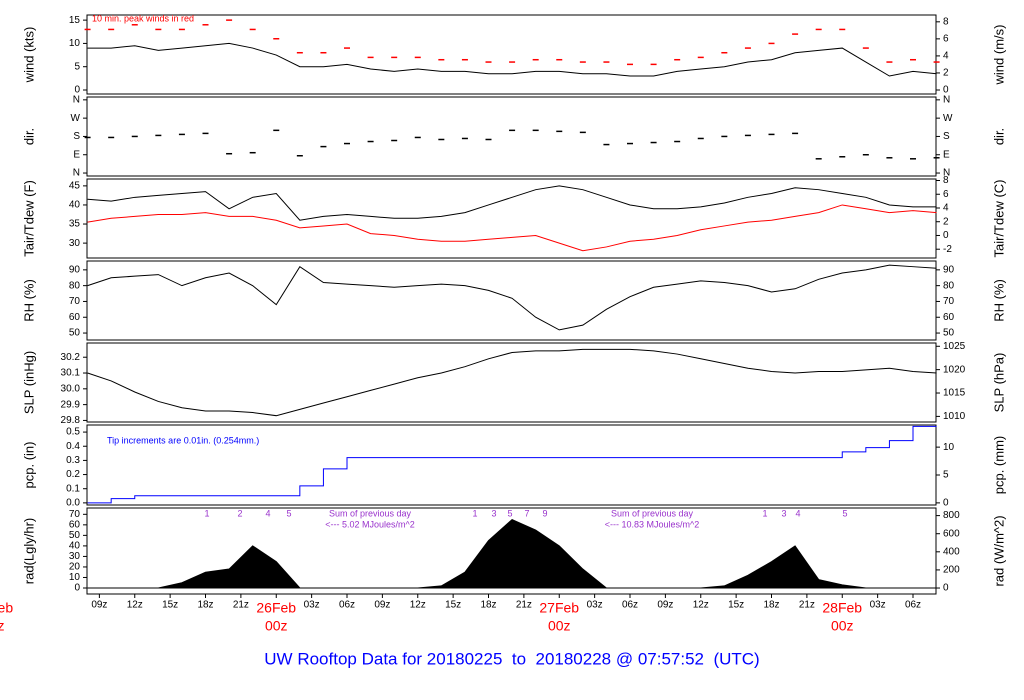 The image size is (1024, 700). What do you see at coordinates (76, 118) in the screenshot?
I see `y-tick-label: W` at bounding box center [76, 118].